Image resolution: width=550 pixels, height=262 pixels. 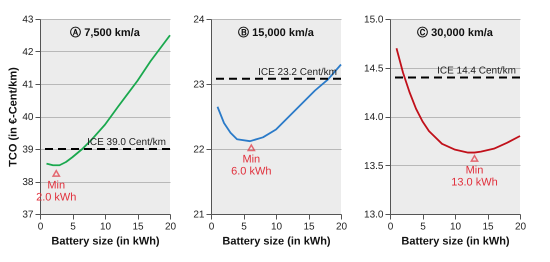 What do you see at coordinates (455, 32) in the screenshot?
I see `text: Ⓒ 30,000 km/a` at bounding box center [455, 32].